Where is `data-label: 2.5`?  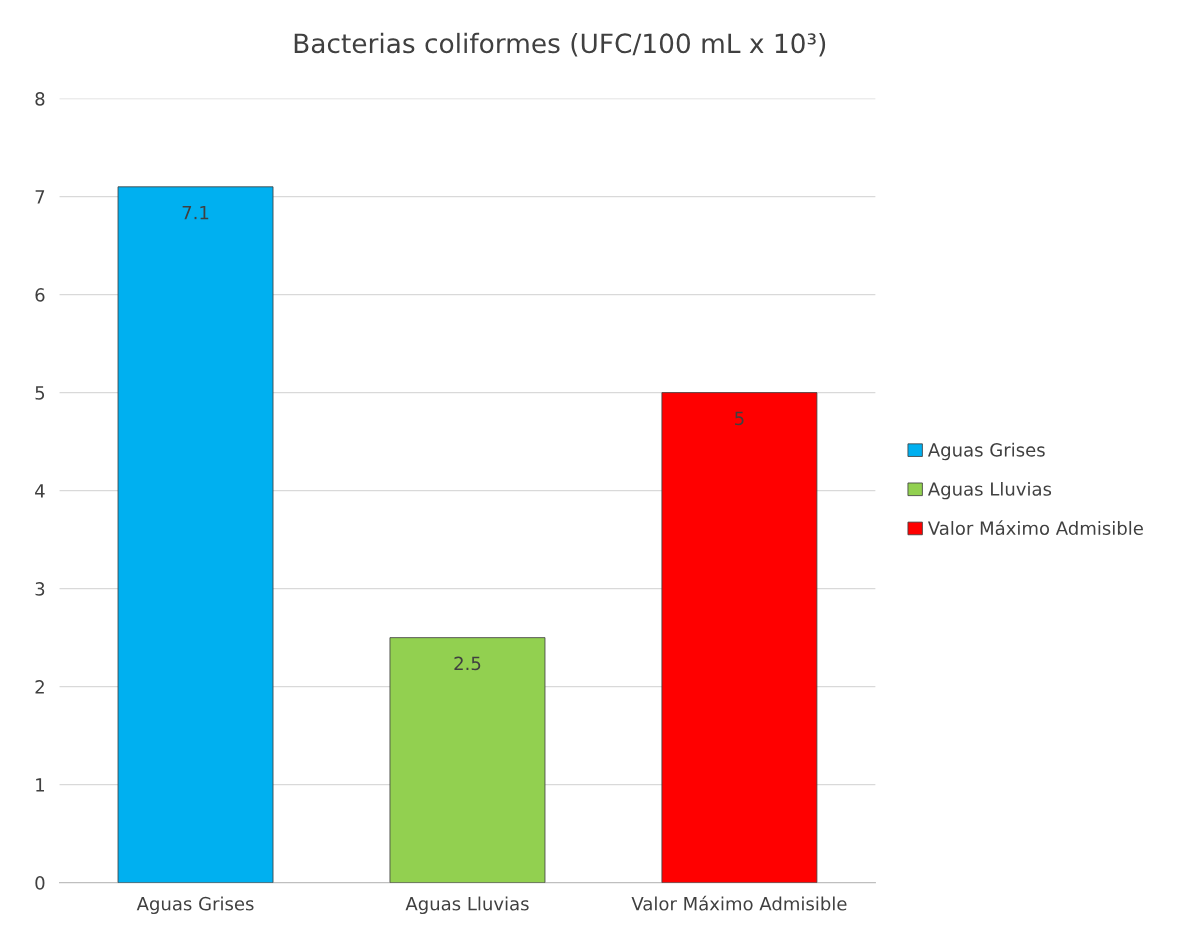 data-label: 2.5 is located at coordinates (467, 663).